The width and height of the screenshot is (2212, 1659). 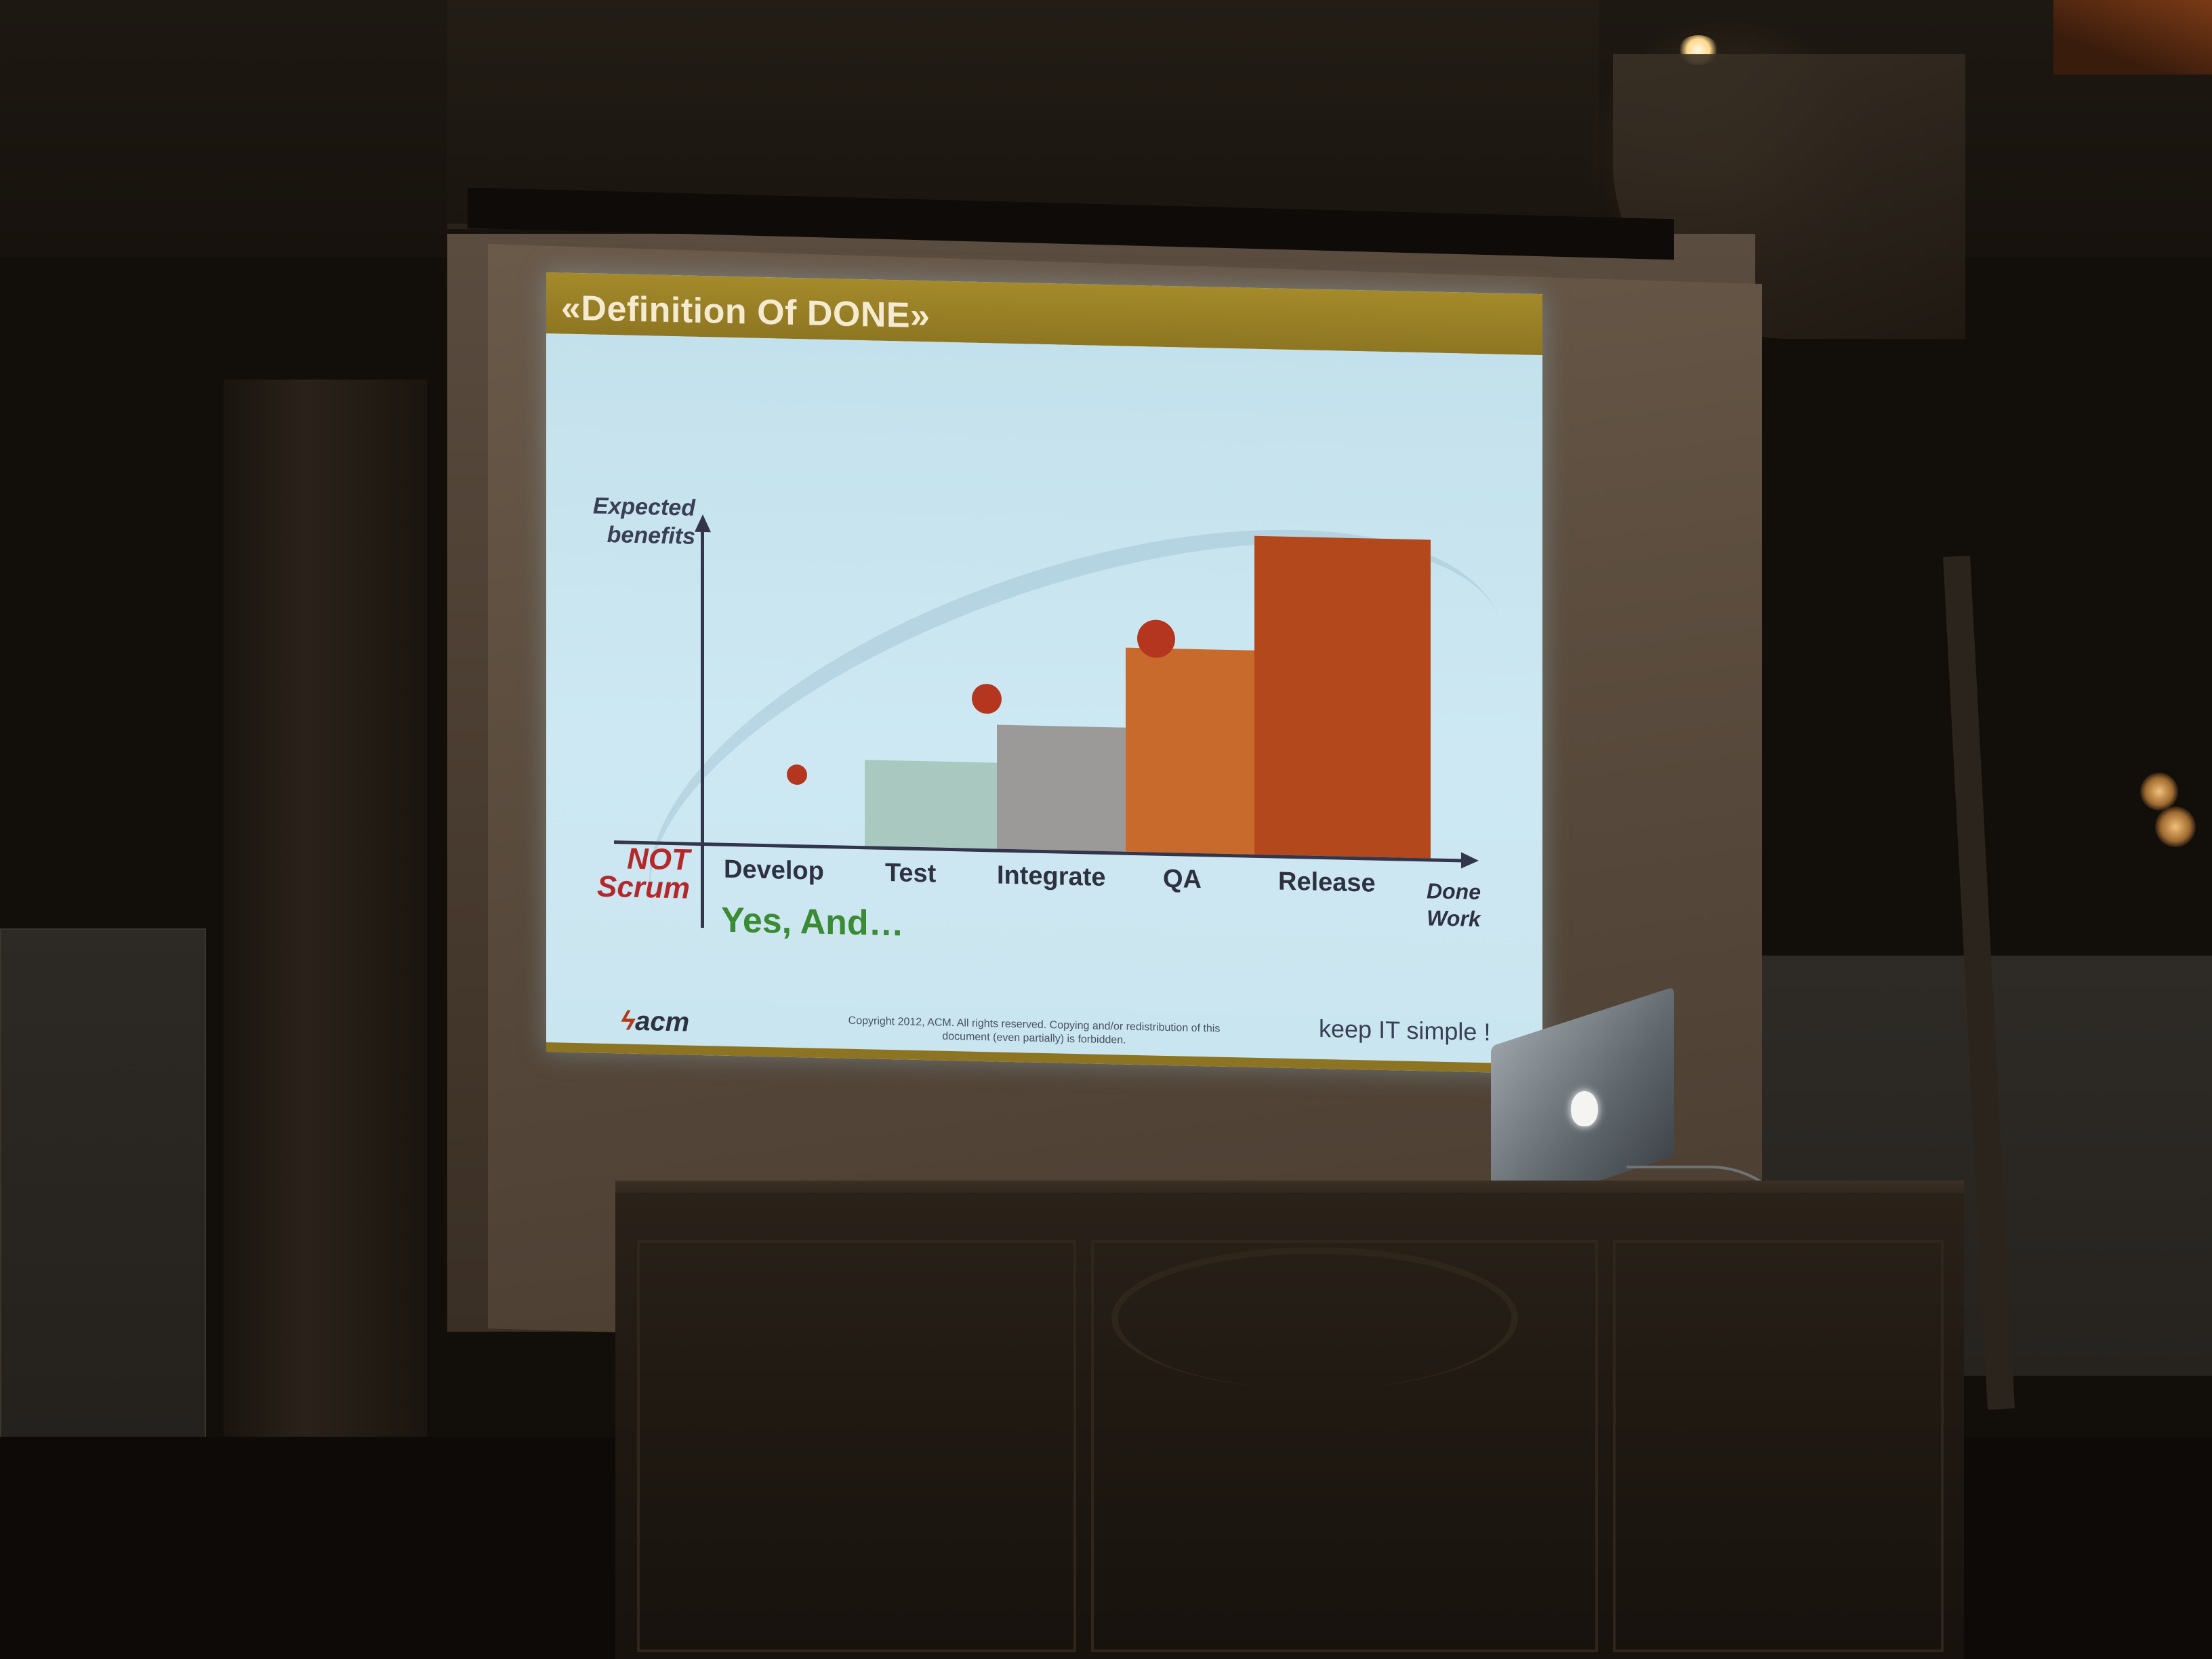 What do you see at coordinates (1584, 1108) in the screenshot?
I see `apple-logo-icon` at bounding box center [1584, 1108].